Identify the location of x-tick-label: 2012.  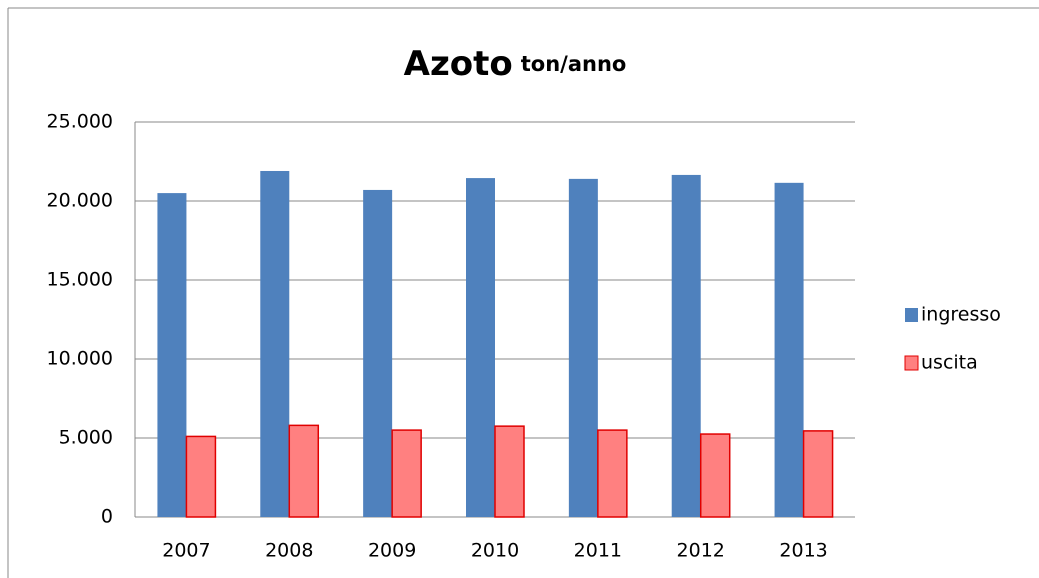
(701, 551).